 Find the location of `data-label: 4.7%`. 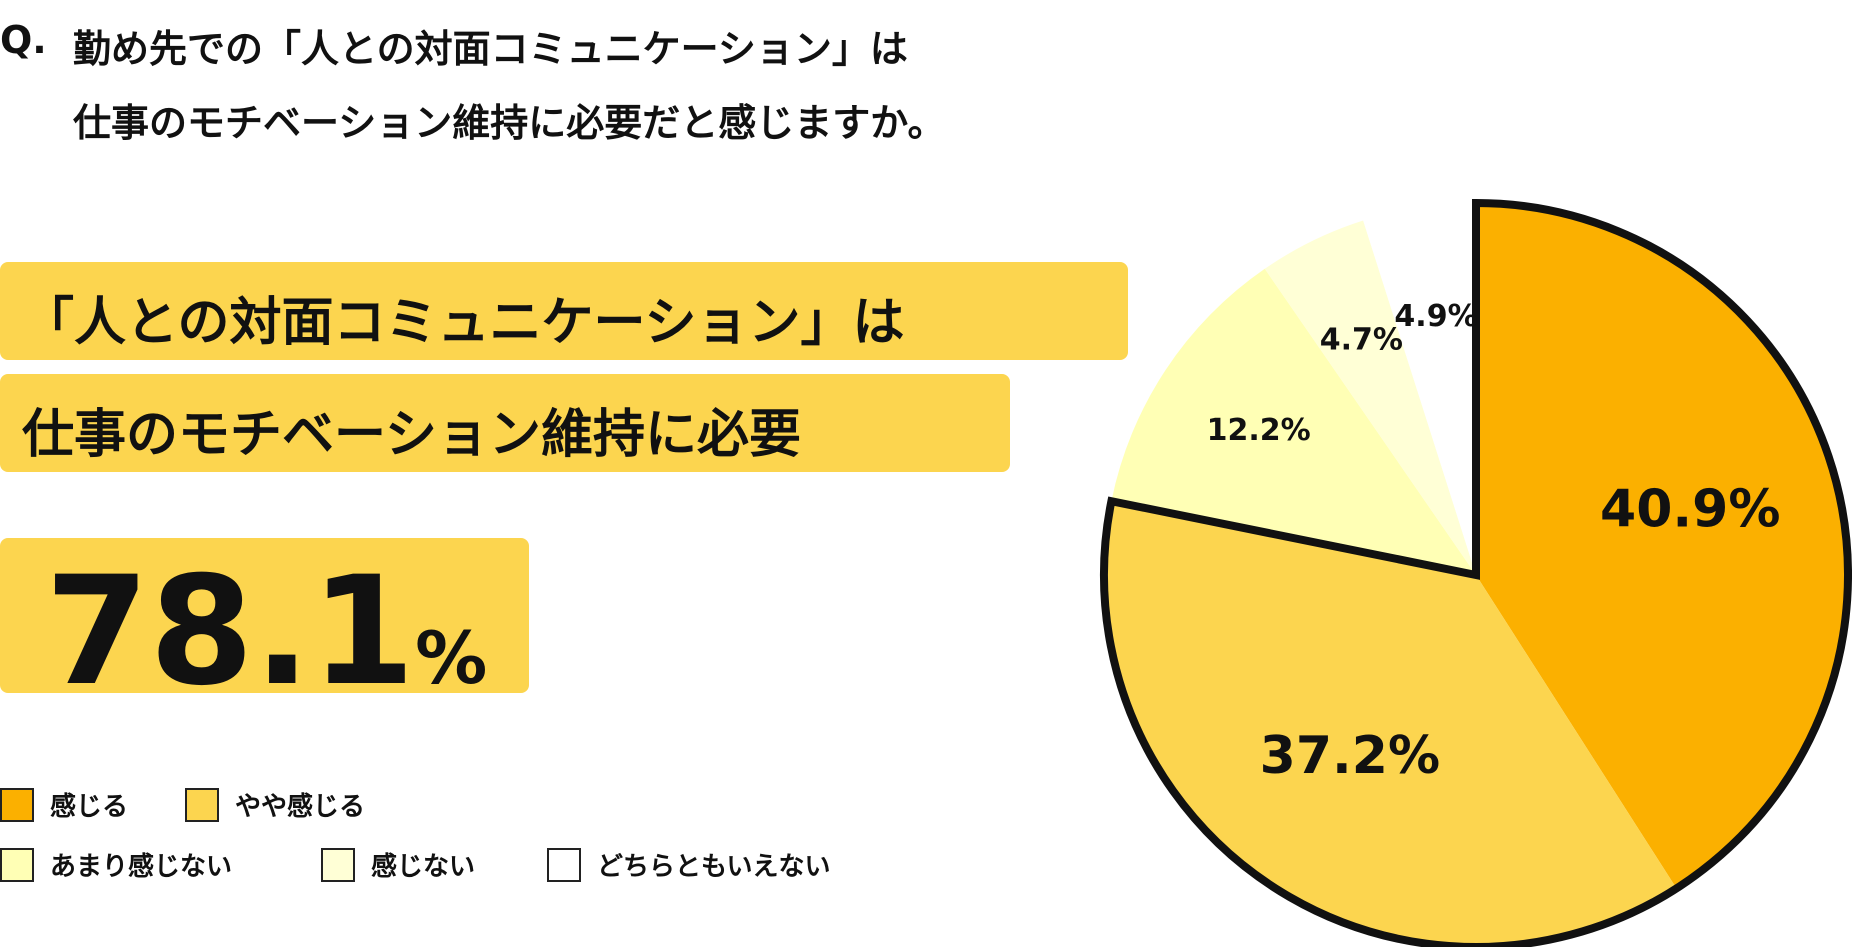

data-label: 4.7% is located at coordinates (1361, 340).